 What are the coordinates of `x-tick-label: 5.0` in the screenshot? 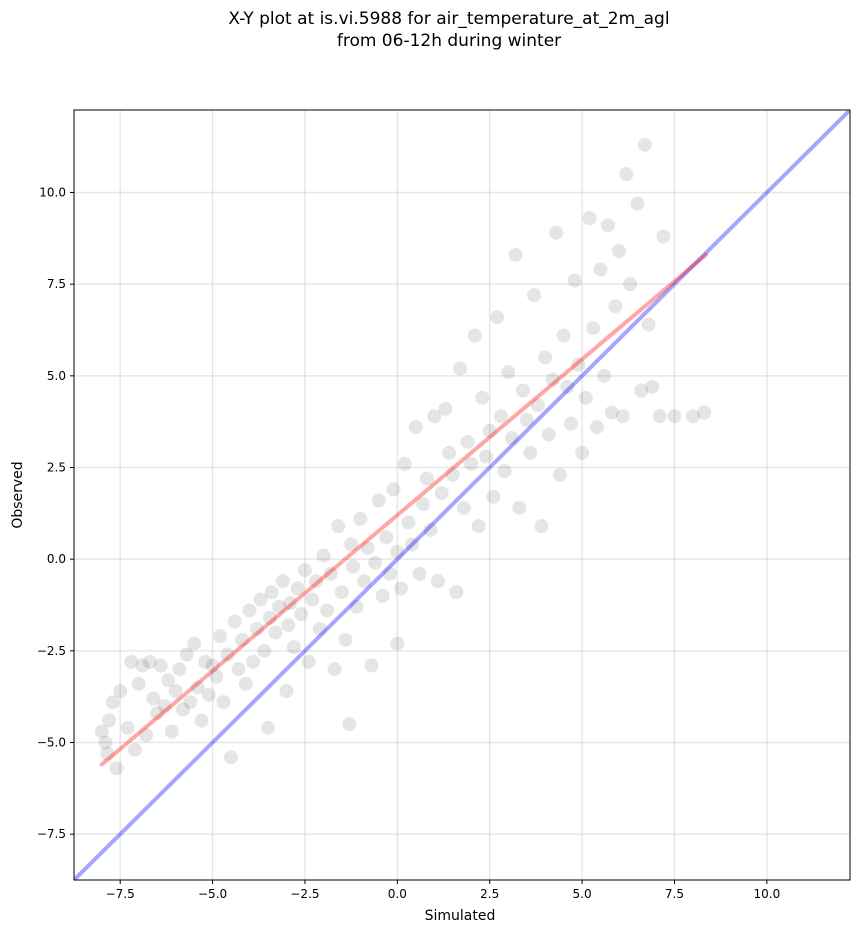 It's located at (582, 894).